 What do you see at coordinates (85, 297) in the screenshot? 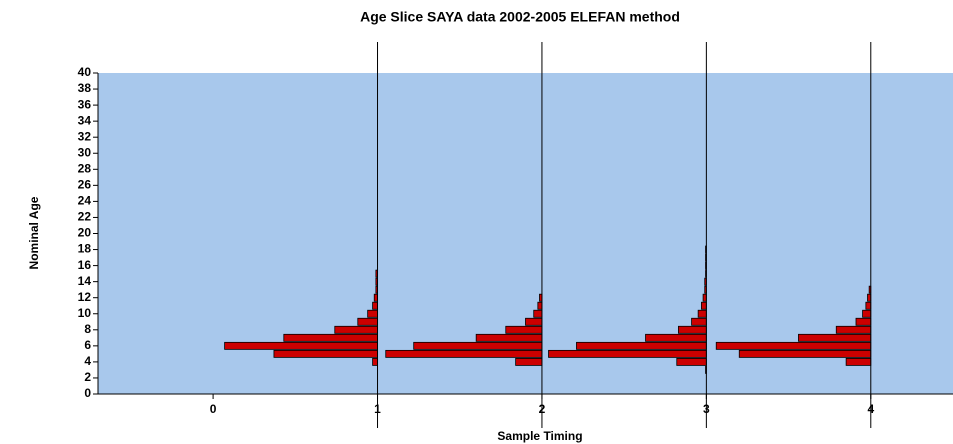
I see `y-tick-label: 12` at bounding box center [85, 297].